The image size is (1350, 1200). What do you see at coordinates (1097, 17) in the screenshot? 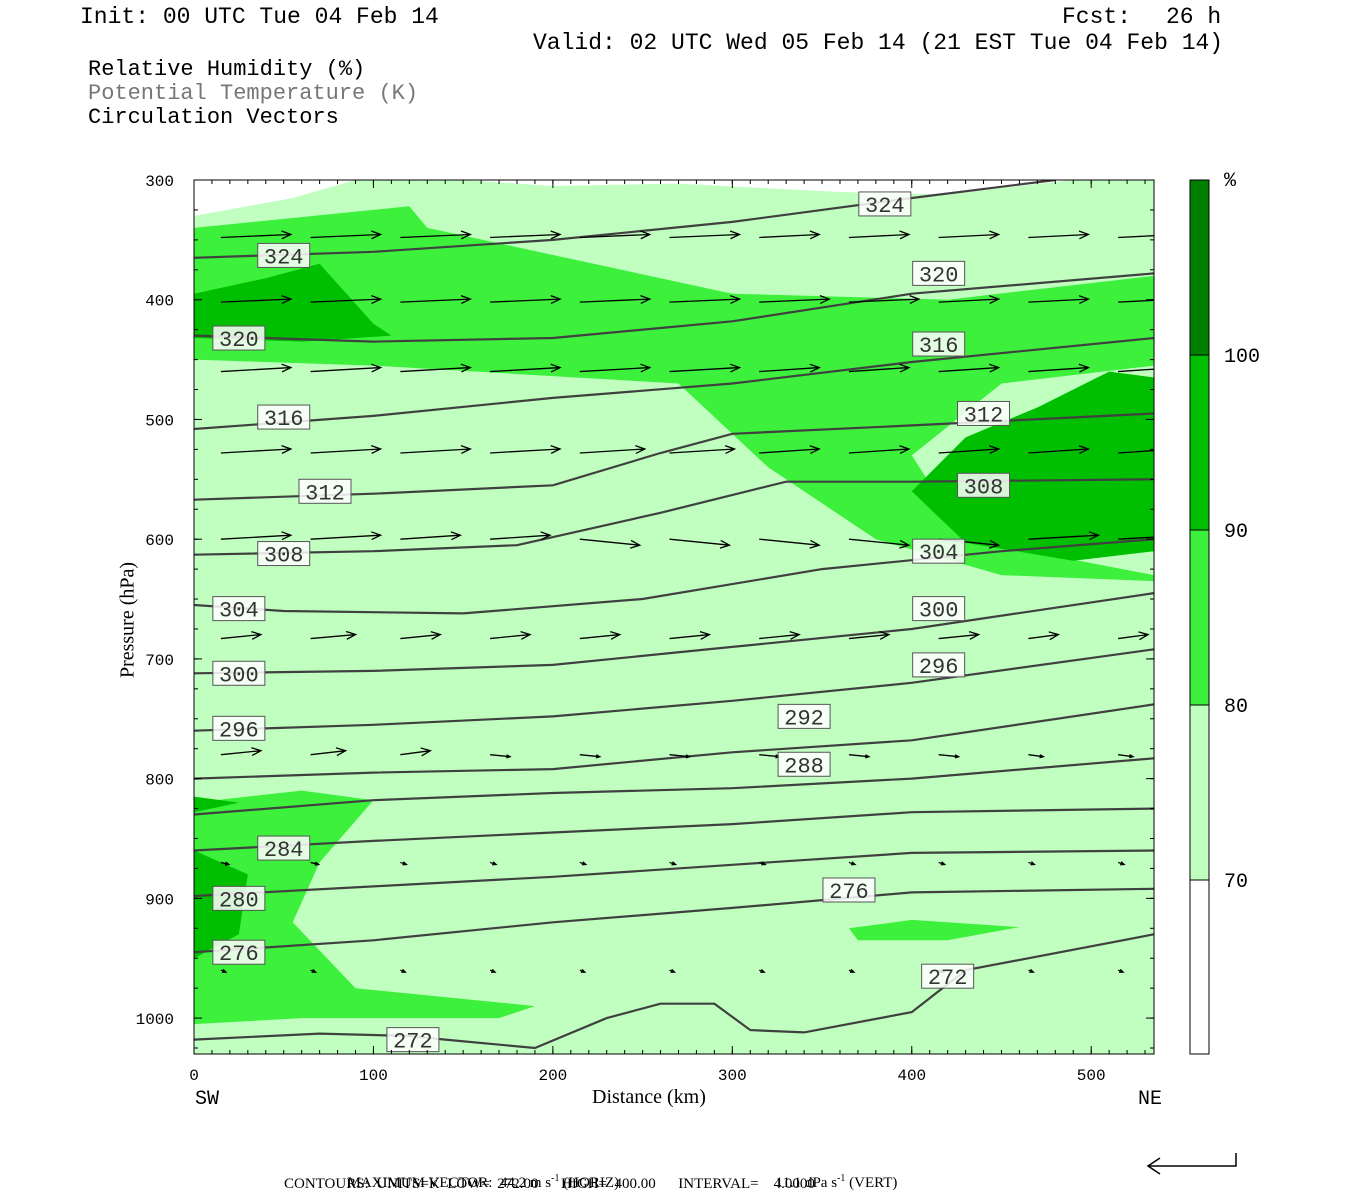
I see `forecast-label: Fcst:` at bounding box center [1097, 17].